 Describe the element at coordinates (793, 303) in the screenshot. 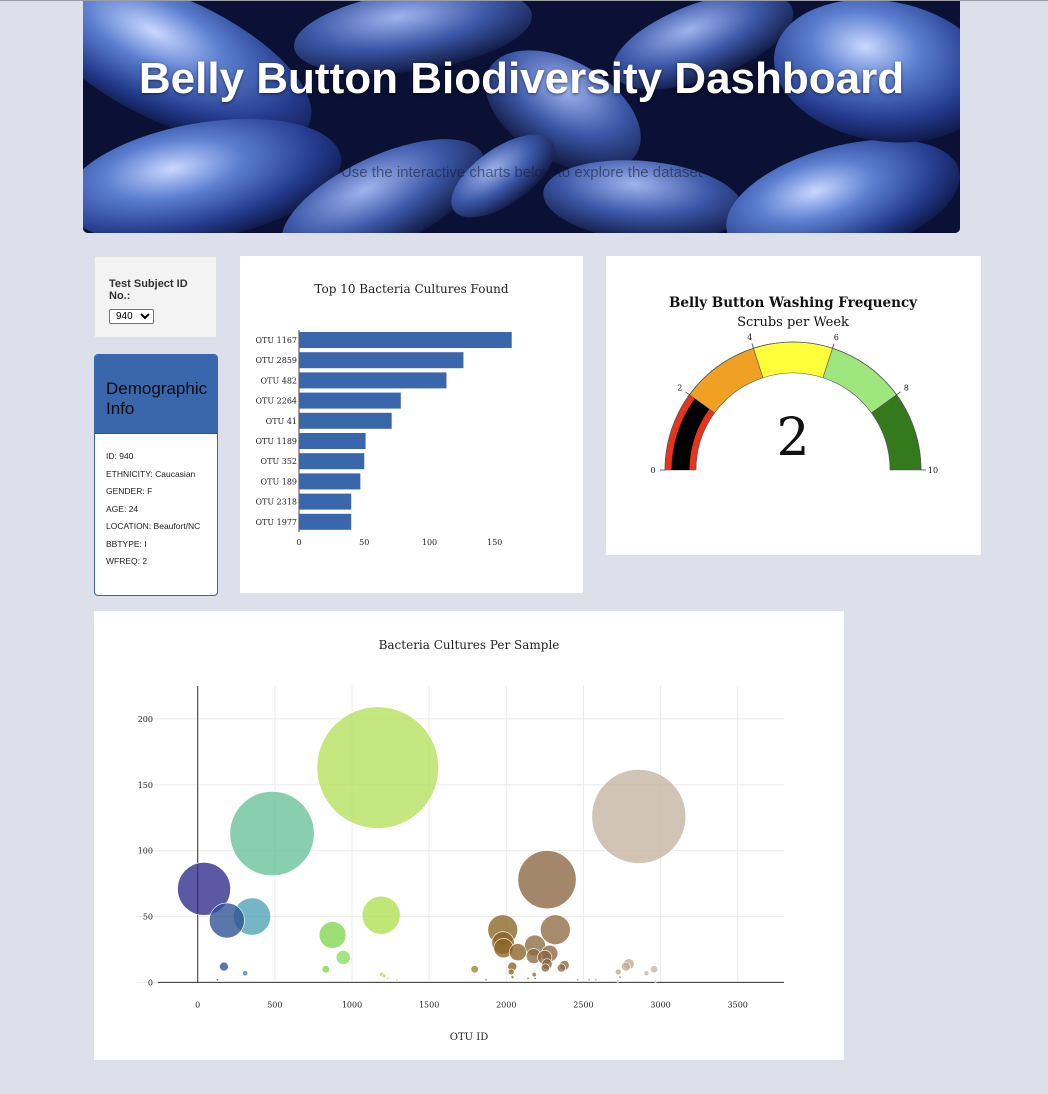

I see `gauge-title: Belly Button Washing Frequency` at that location.